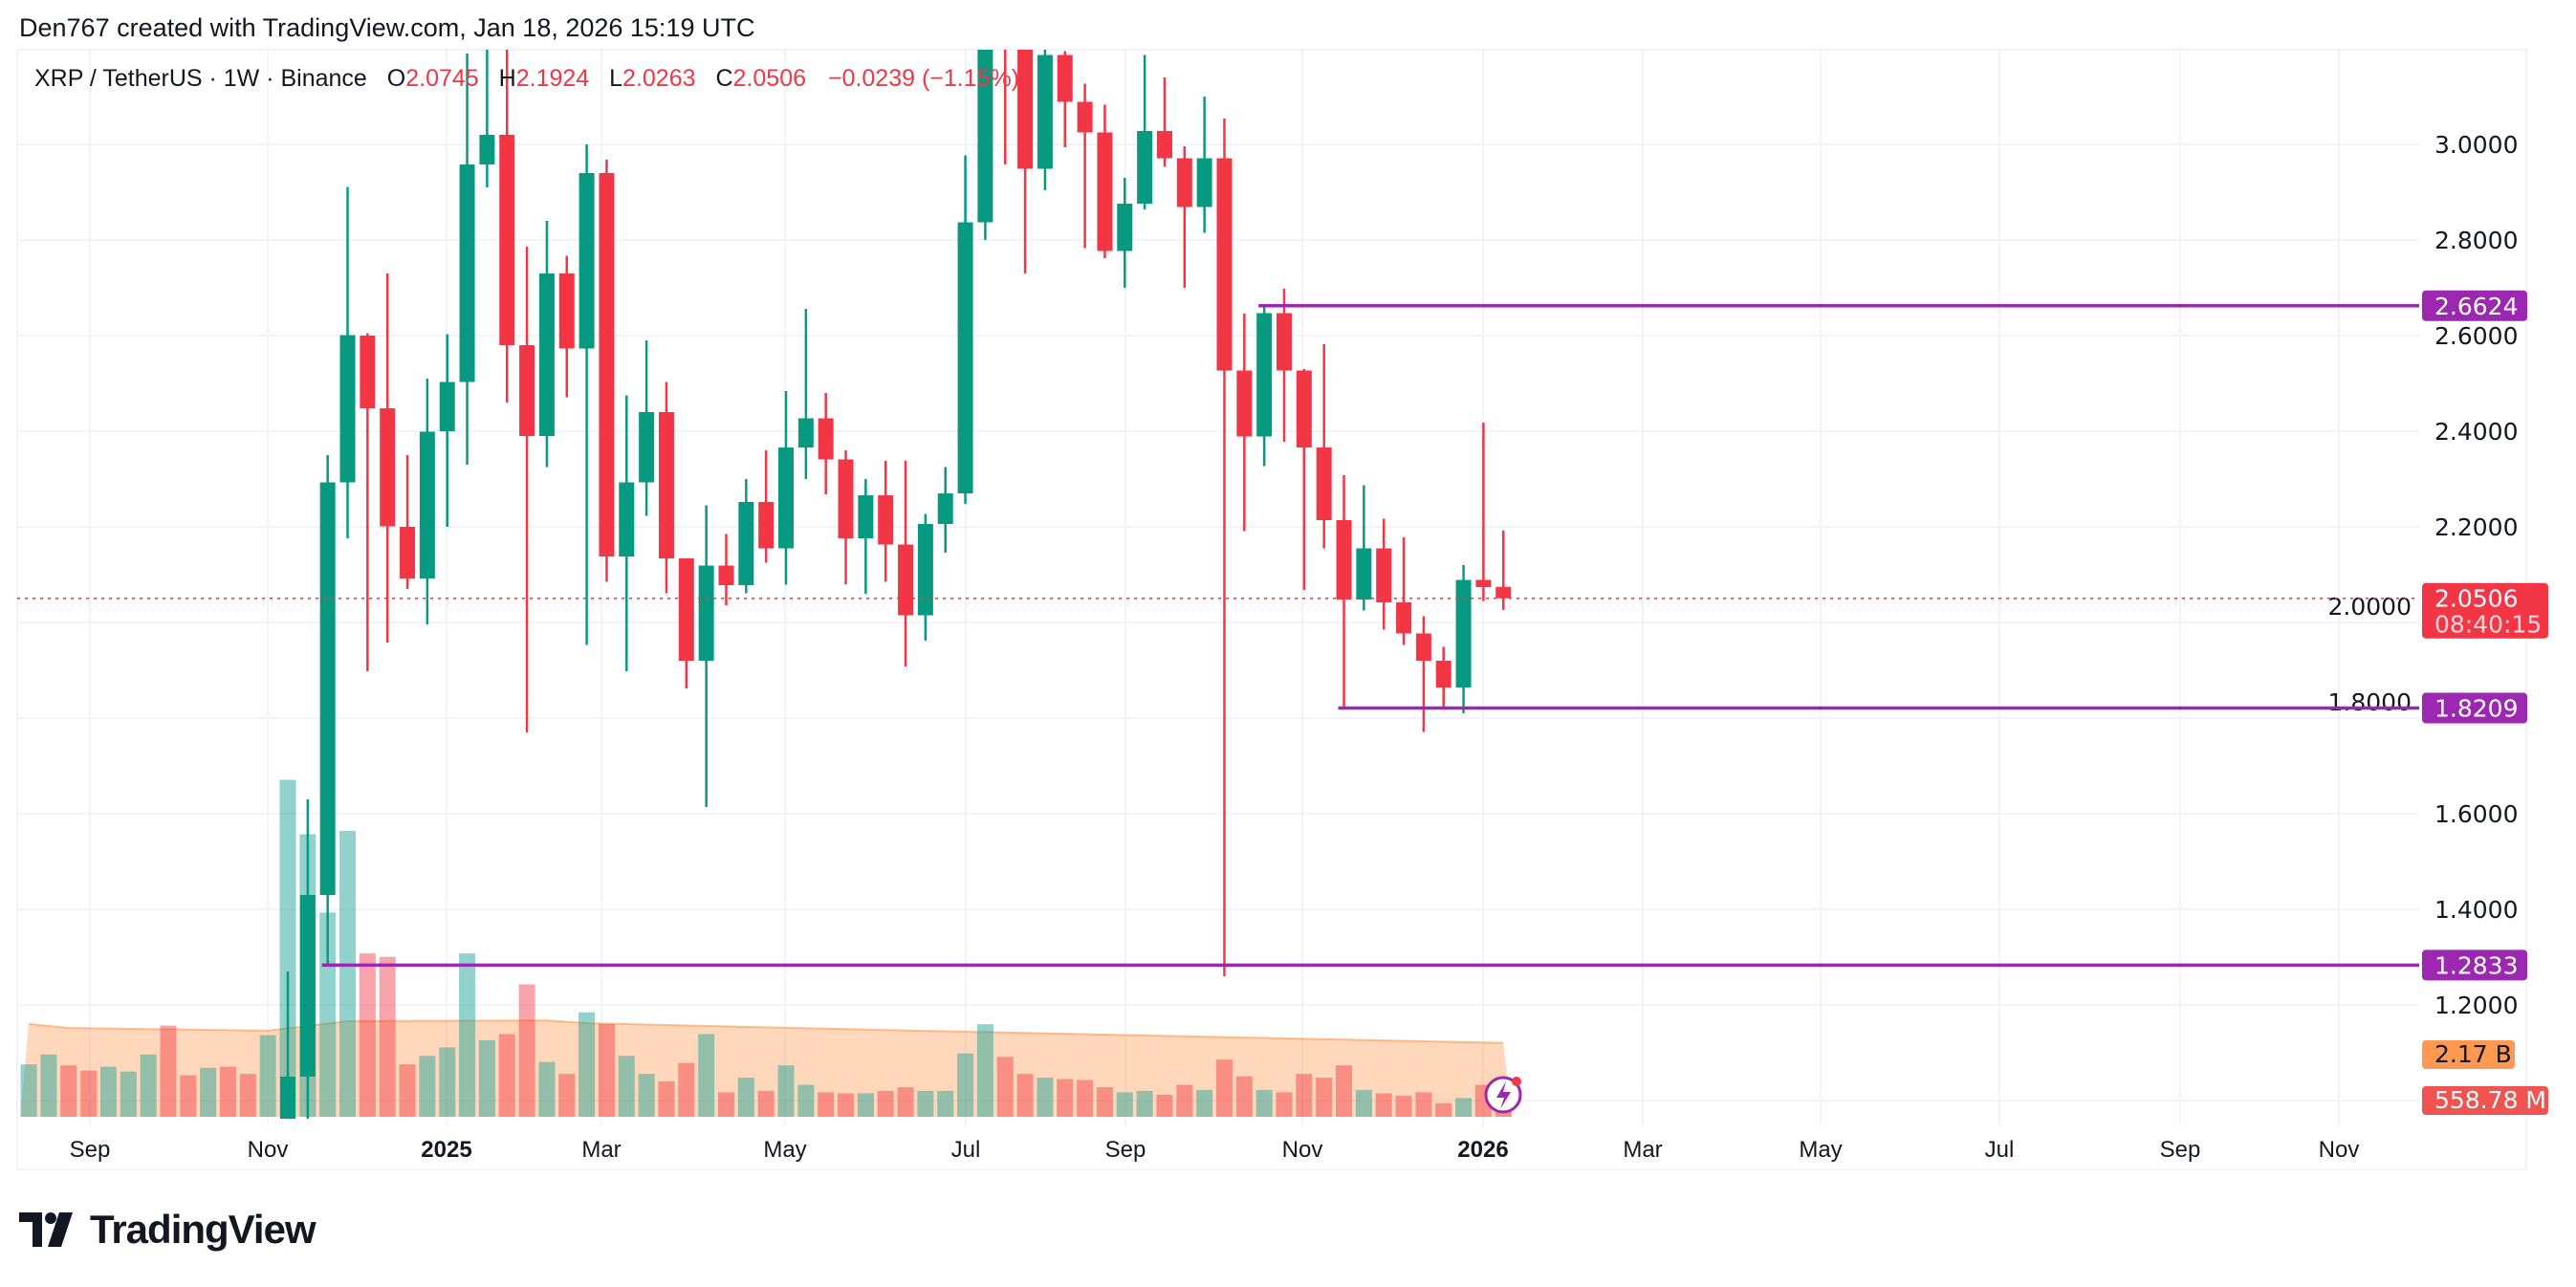  What do you see at coordinates (203, 1230) in the screenshot?
I see `tradingview-wordmark: TradingView` at bounding box center [203, 1230].